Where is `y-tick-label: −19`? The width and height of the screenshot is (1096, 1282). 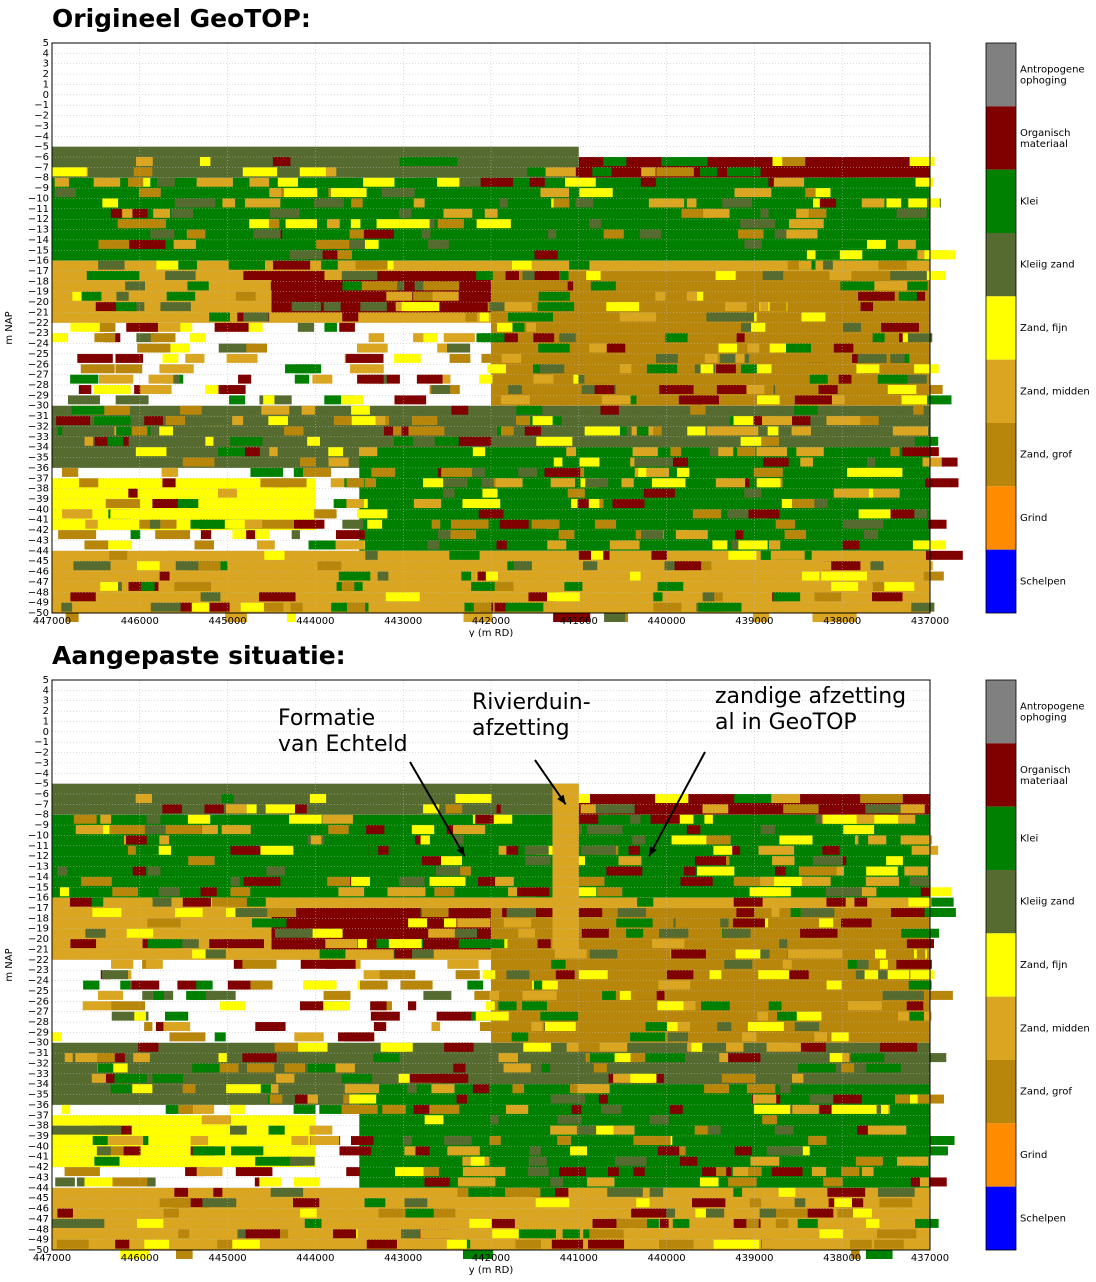
y-tick-label: −19 is located at coordinates (38, 292).